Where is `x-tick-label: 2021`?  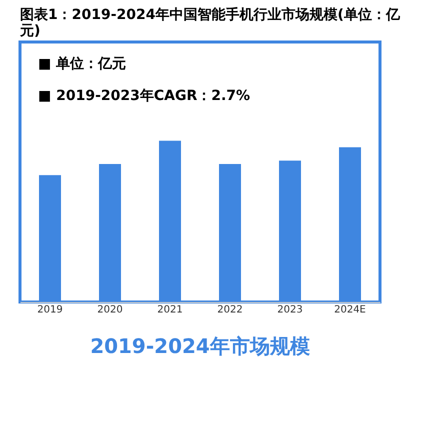
x-tick-label: 2021 is located at coordinates (170, 310).